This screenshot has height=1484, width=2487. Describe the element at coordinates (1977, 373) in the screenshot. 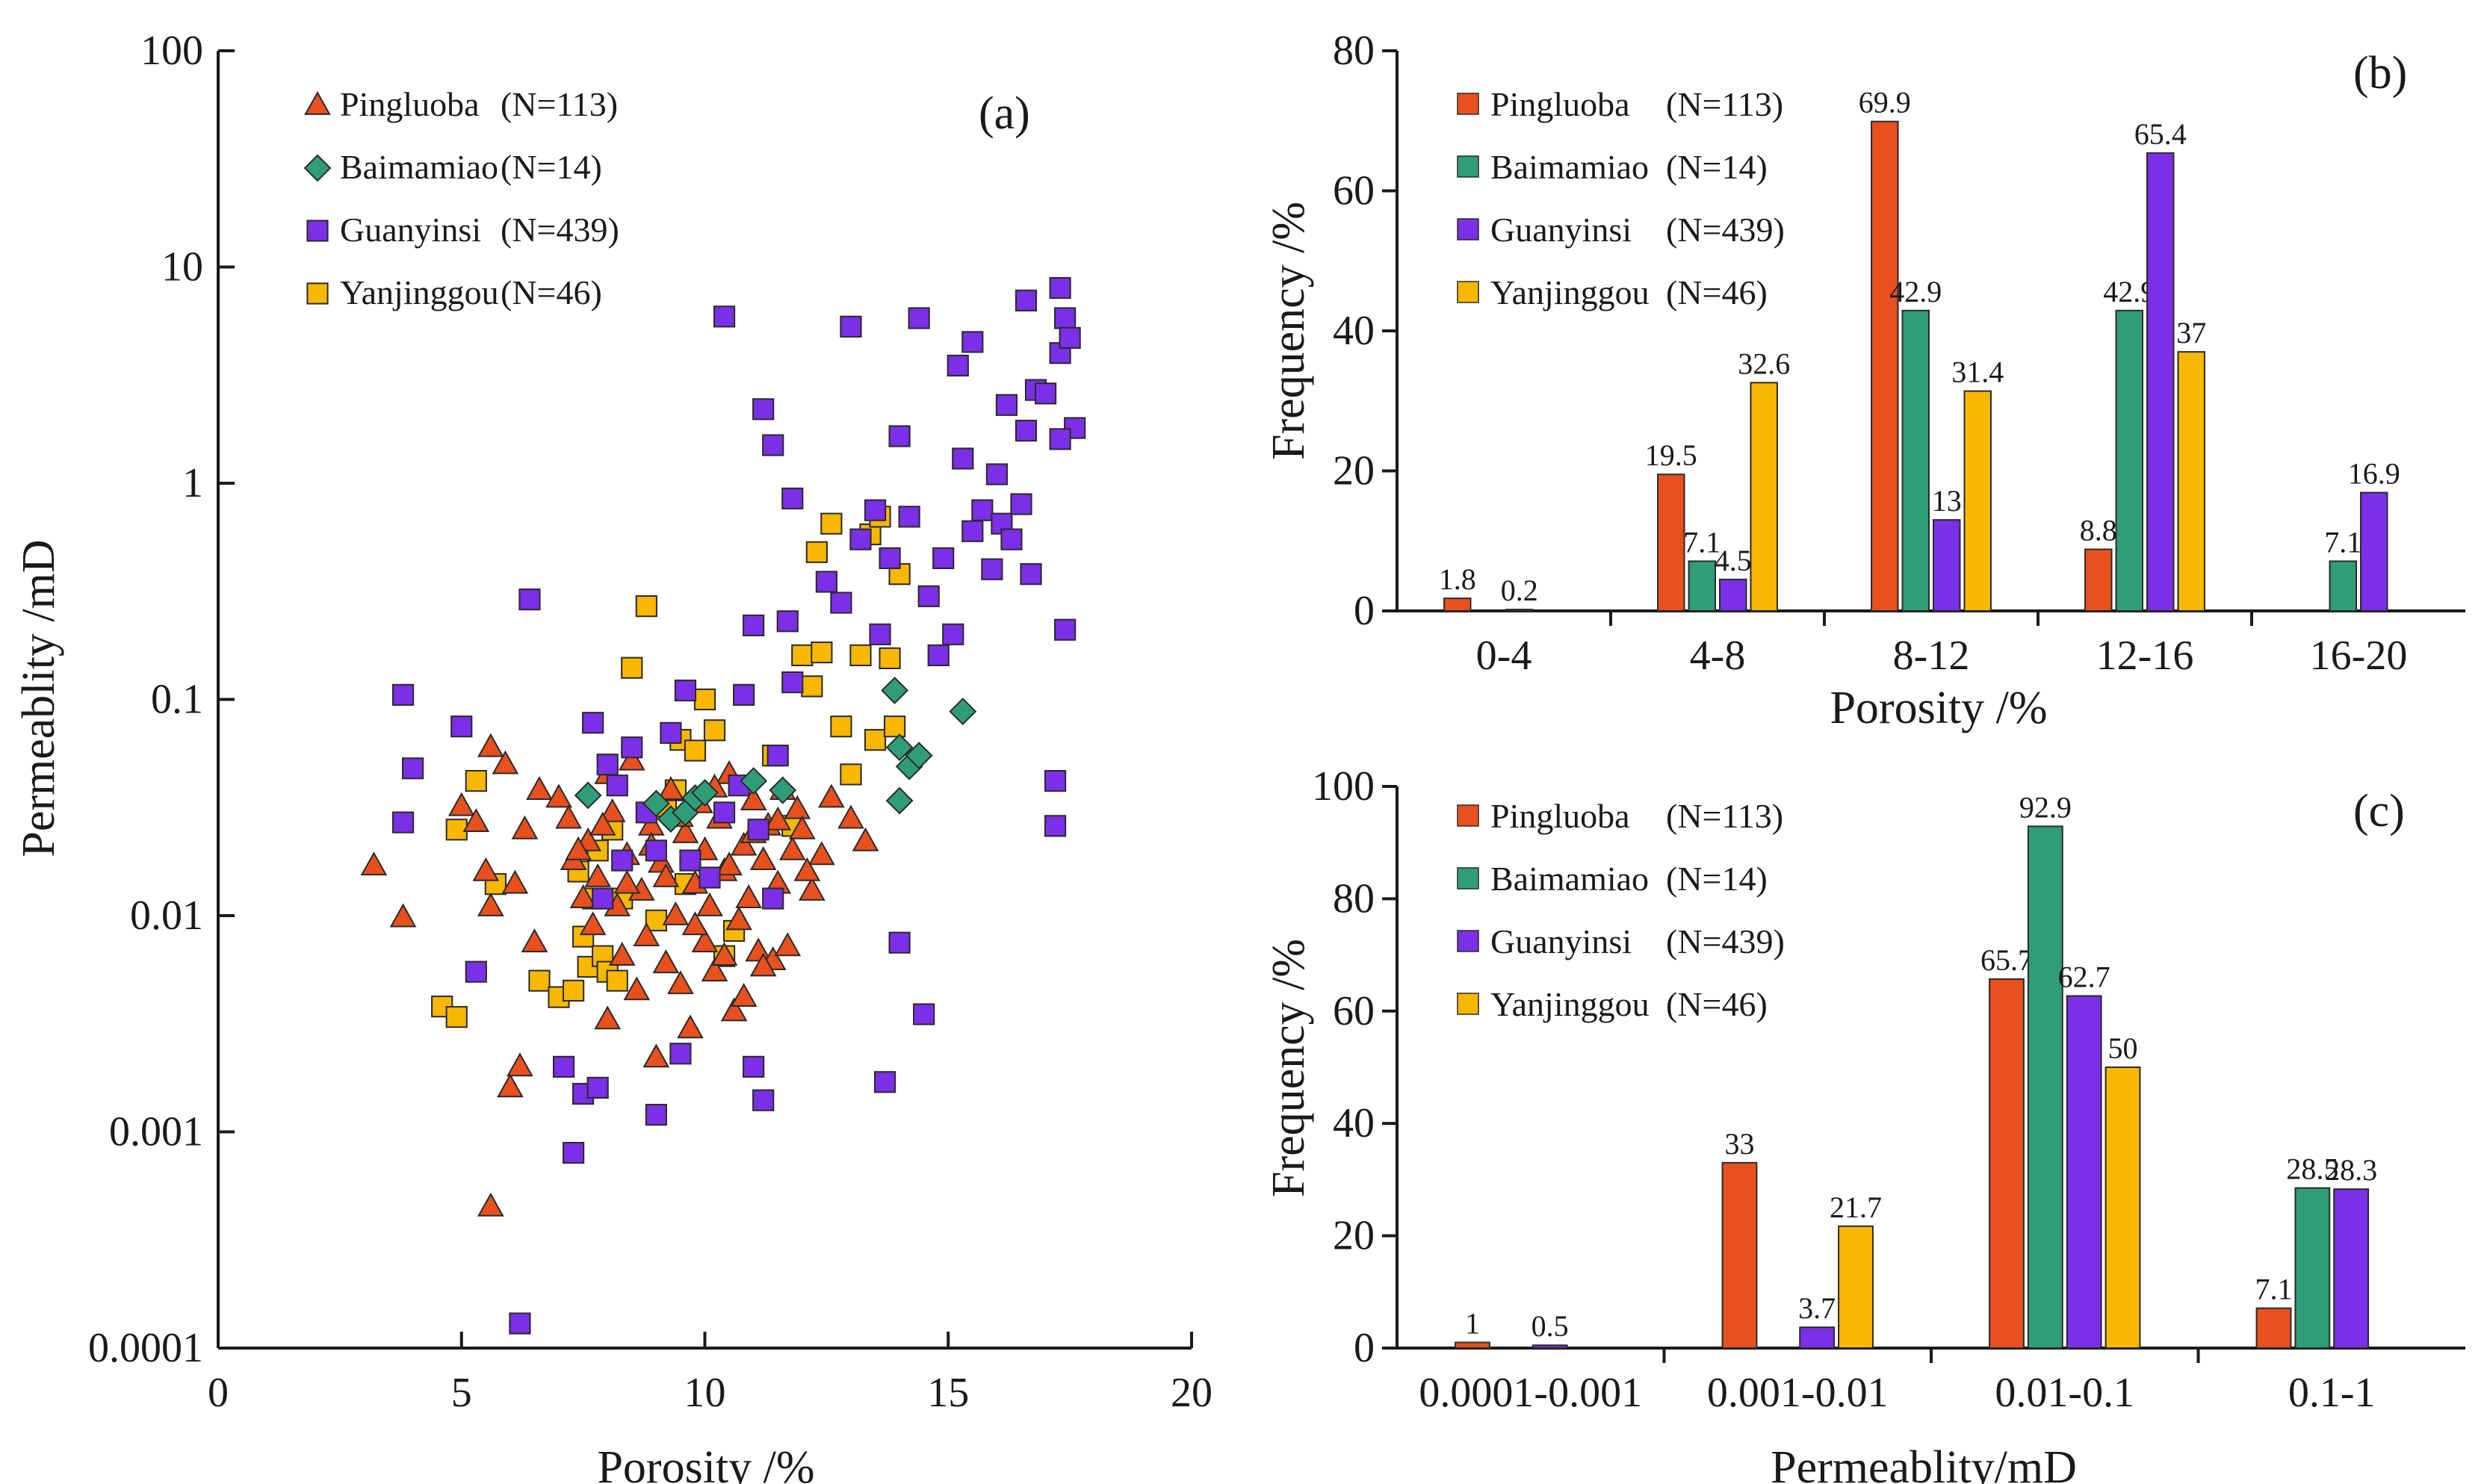

I see `panel-b-bar-value-label: 31.4` at that location.